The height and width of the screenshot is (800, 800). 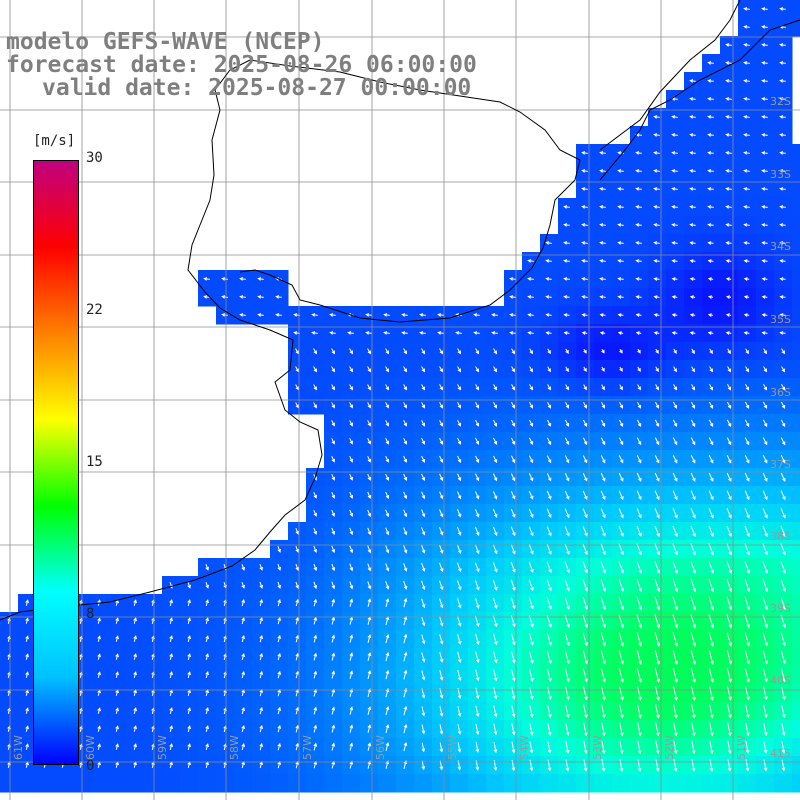 I want to click on lon-label-52w: 52W, so click(x=669, y=747).